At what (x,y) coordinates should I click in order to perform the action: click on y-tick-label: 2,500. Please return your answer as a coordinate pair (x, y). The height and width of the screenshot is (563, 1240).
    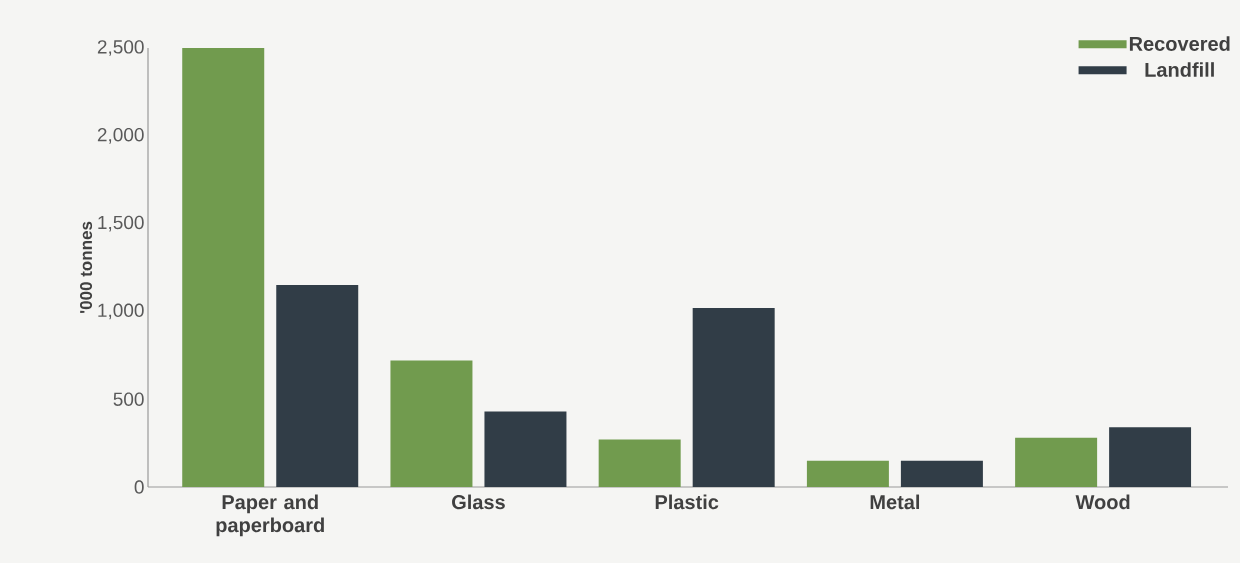
    Looking at the image, I should click on (120, 48).